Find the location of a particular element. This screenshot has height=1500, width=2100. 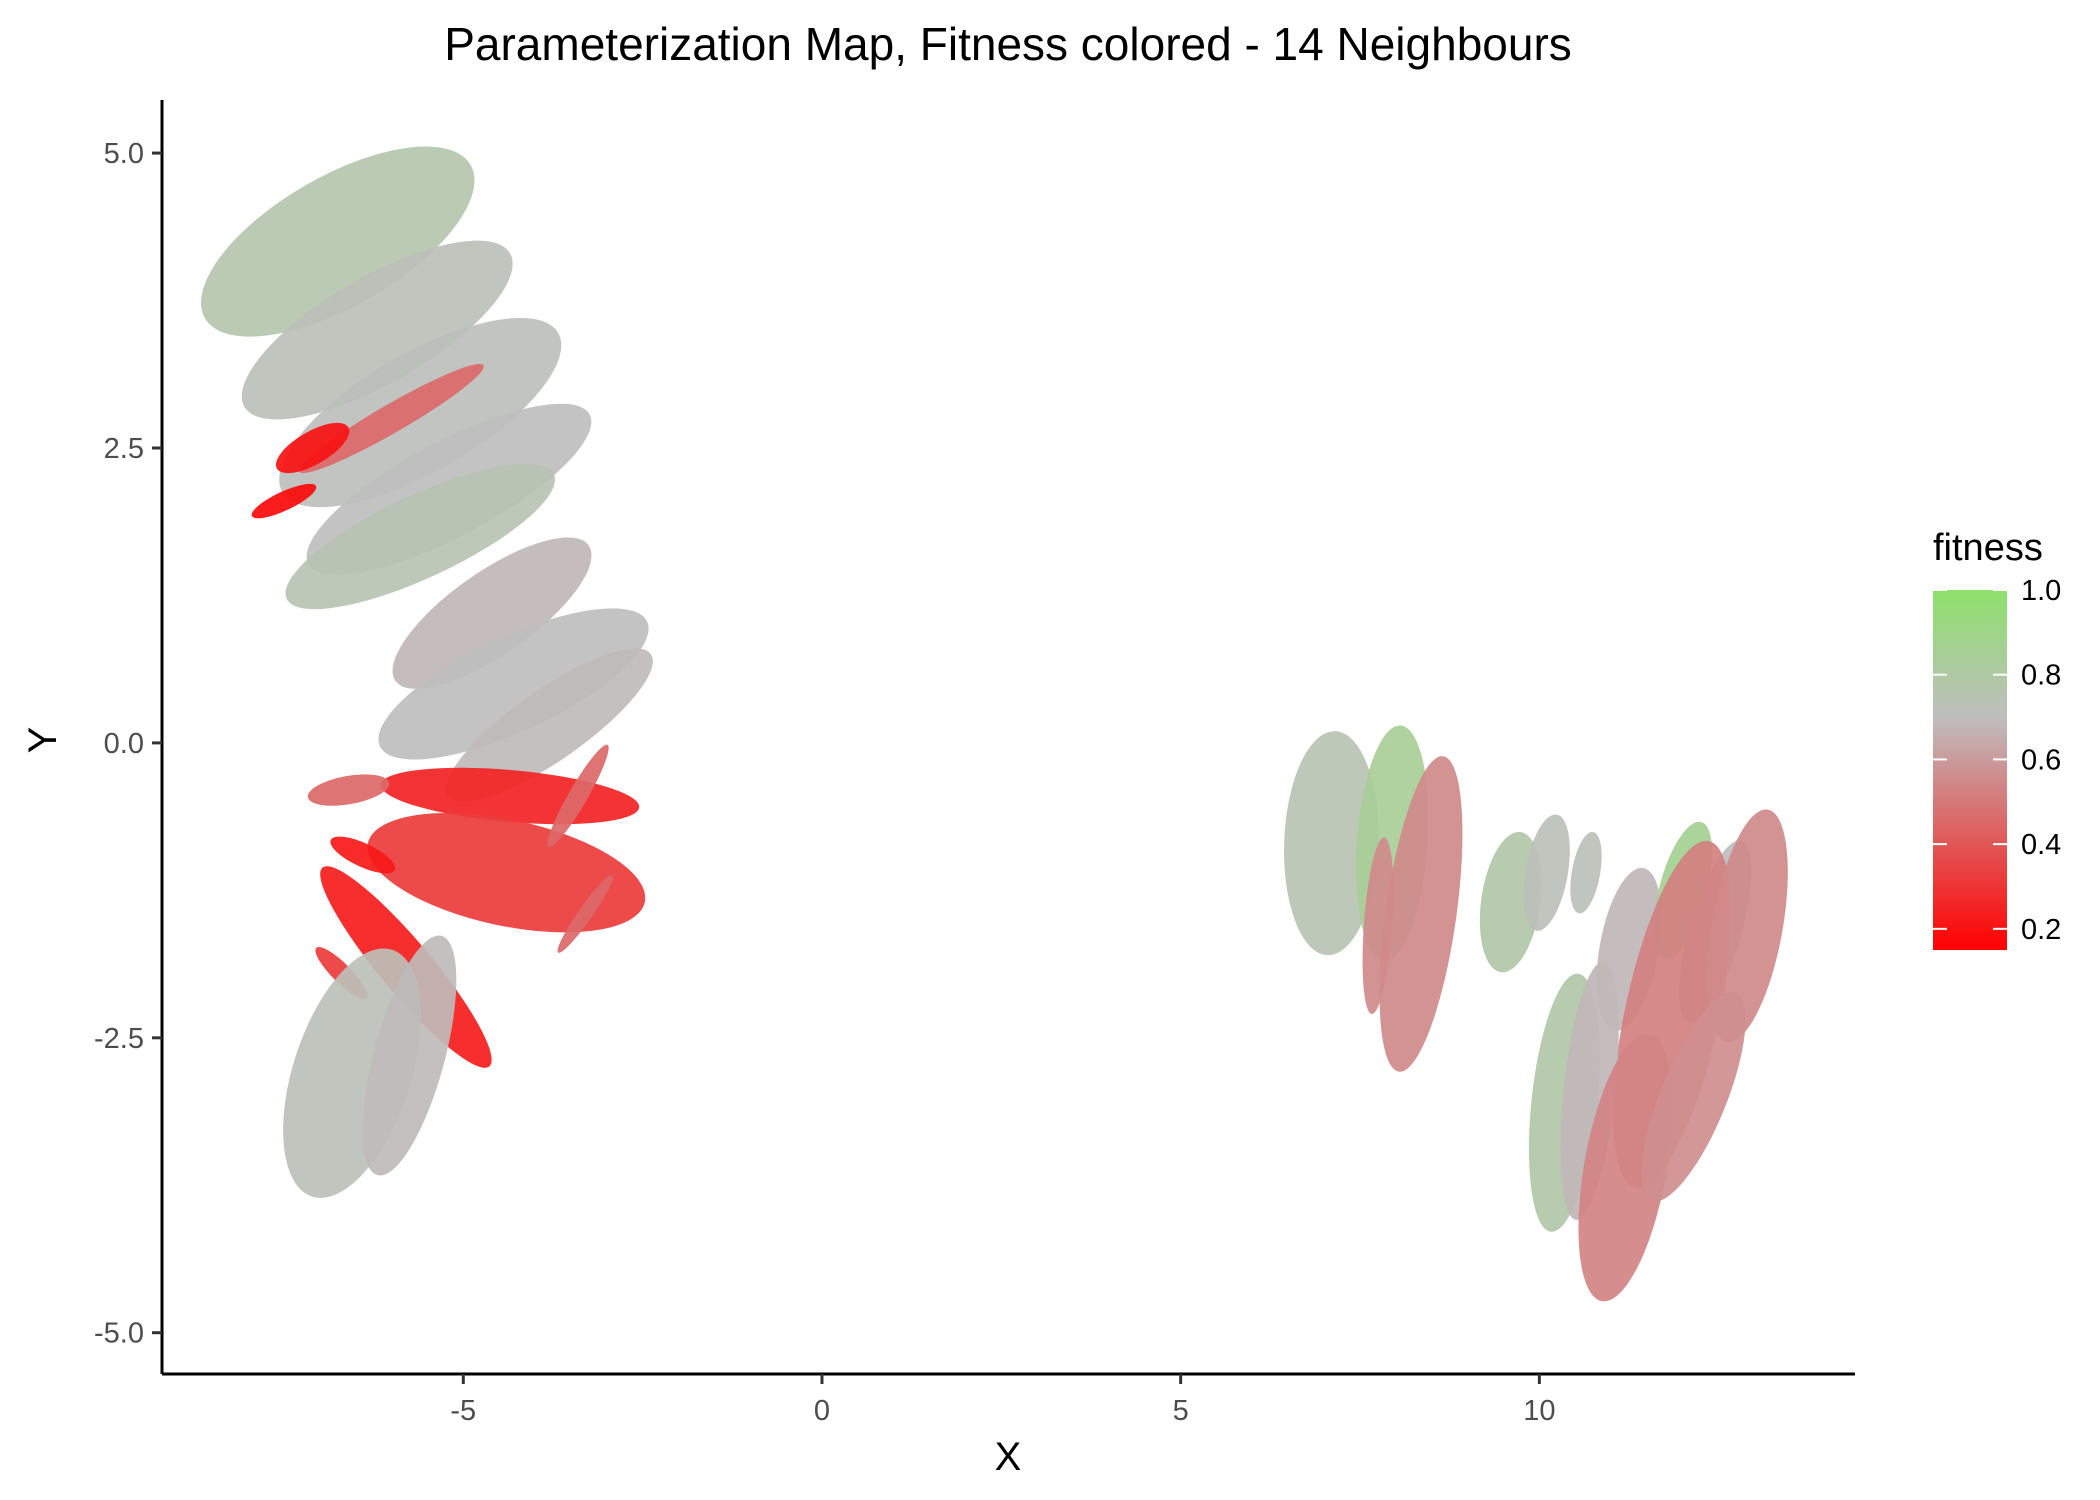

y-axis-ticks: 5.0 2.5 0.0 -2.5 -5.0 is located at coordinates (128, 744).